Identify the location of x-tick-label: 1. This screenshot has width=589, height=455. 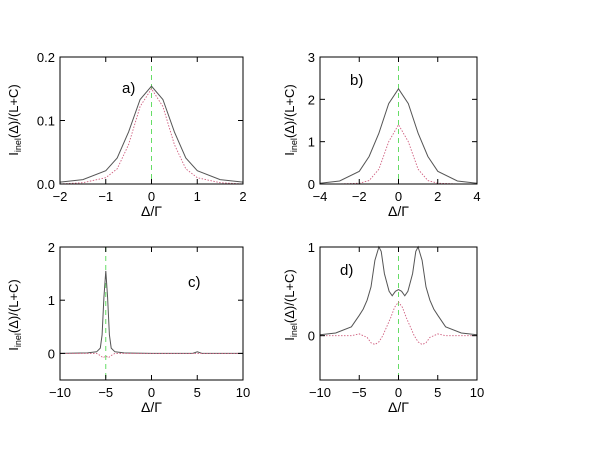
(197, 196).